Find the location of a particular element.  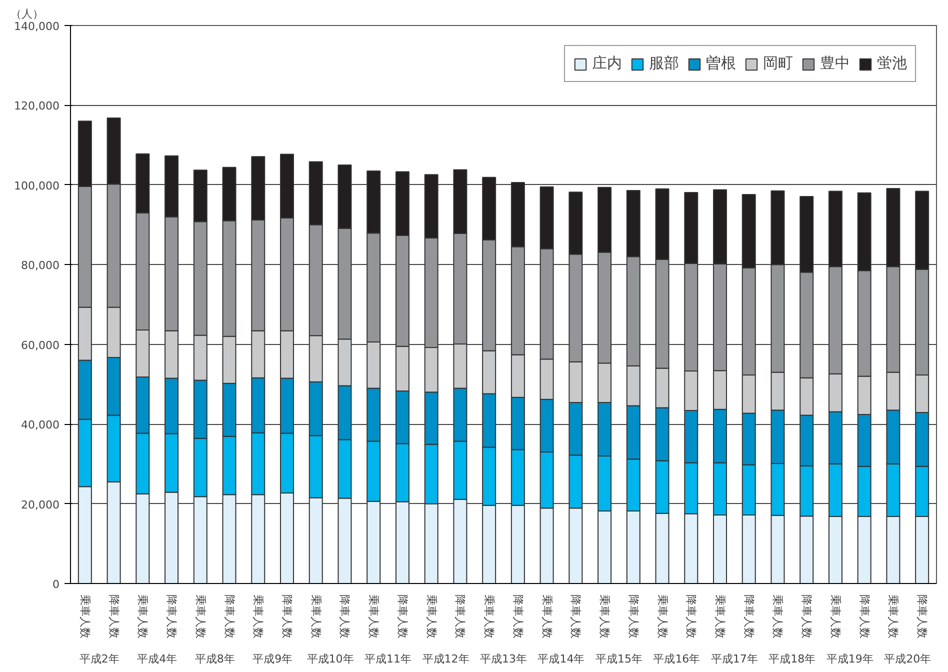

y-axis-title: （人） is located at coordinates (27, 14).